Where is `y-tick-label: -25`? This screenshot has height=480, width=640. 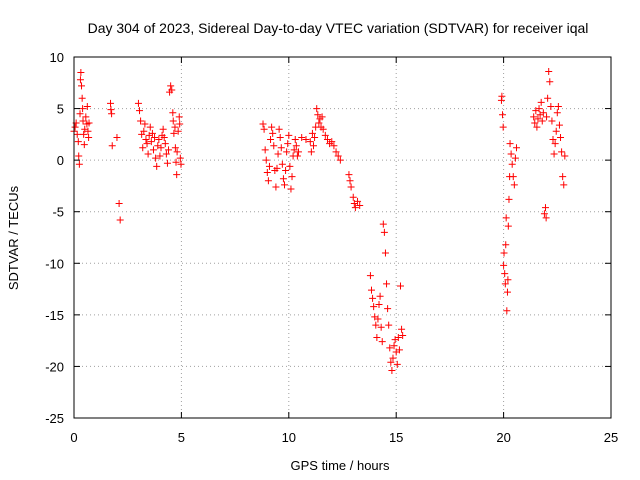
y-tick-label: -25 is located at coordinates (54, 418).